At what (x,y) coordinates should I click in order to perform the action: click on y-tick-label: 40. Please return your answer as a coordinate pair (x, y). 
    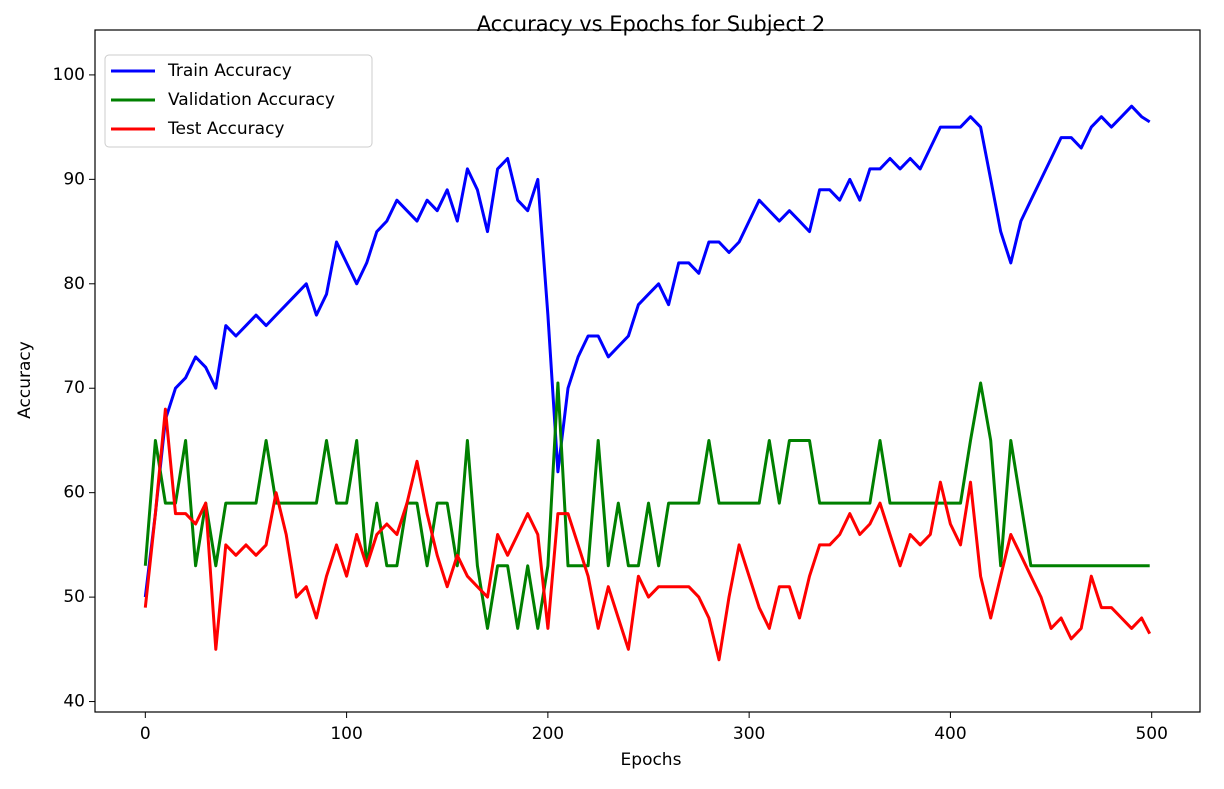
    Looking at the image, I should click on (74, 702).